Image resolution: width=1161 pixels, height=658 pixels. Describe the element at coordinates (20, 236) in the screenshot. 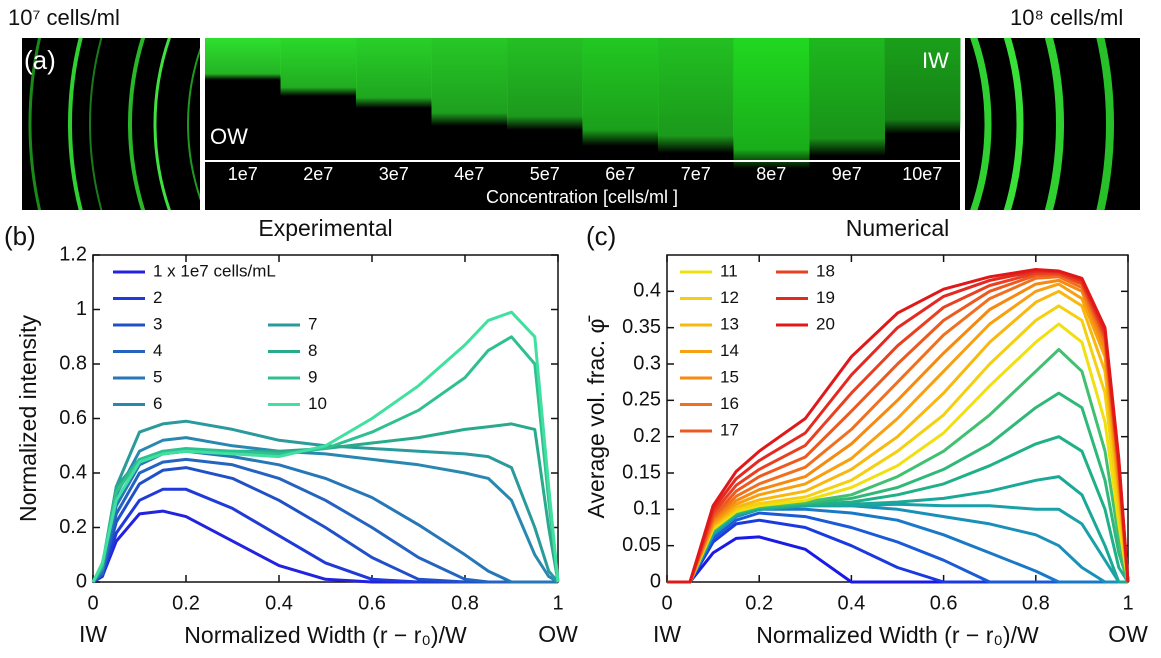

I see `panel-label: (b)` at that location.